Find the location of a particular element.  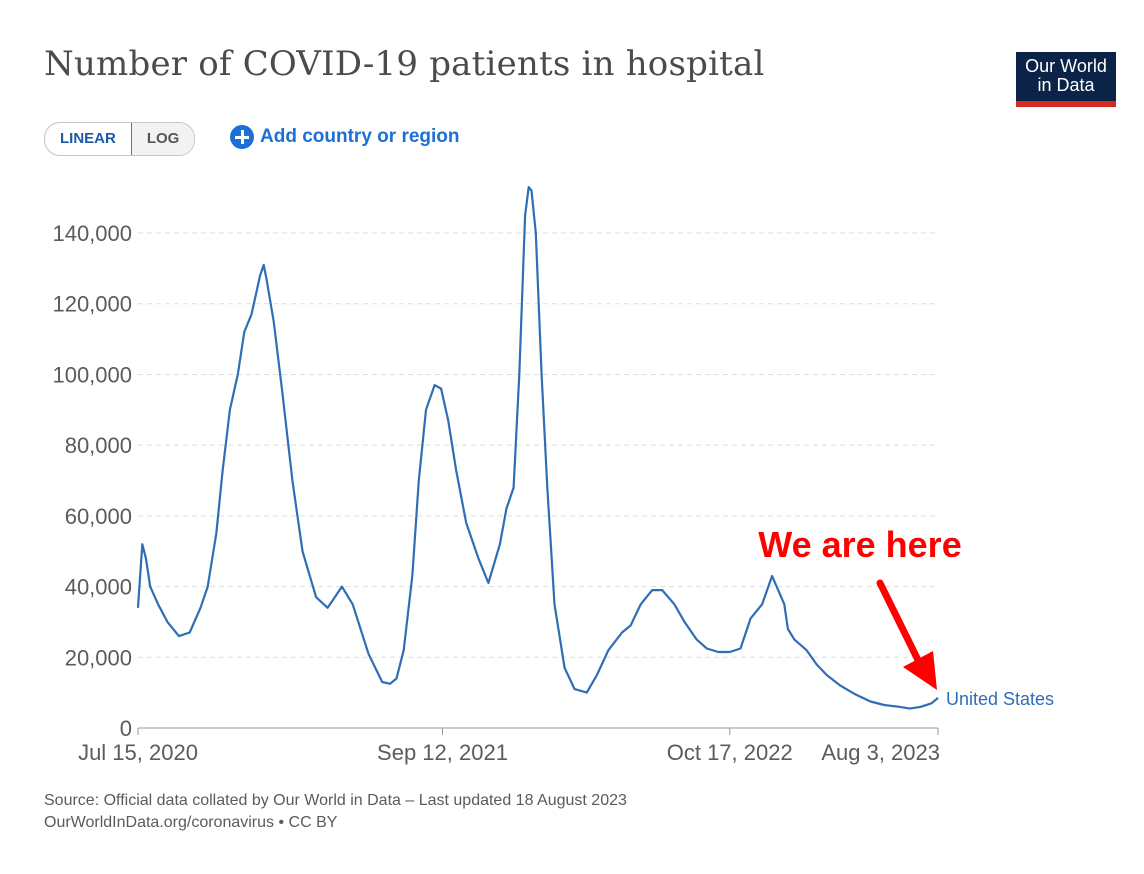

linear-scale-button: LINEAR is located at coordinates (88, 139).